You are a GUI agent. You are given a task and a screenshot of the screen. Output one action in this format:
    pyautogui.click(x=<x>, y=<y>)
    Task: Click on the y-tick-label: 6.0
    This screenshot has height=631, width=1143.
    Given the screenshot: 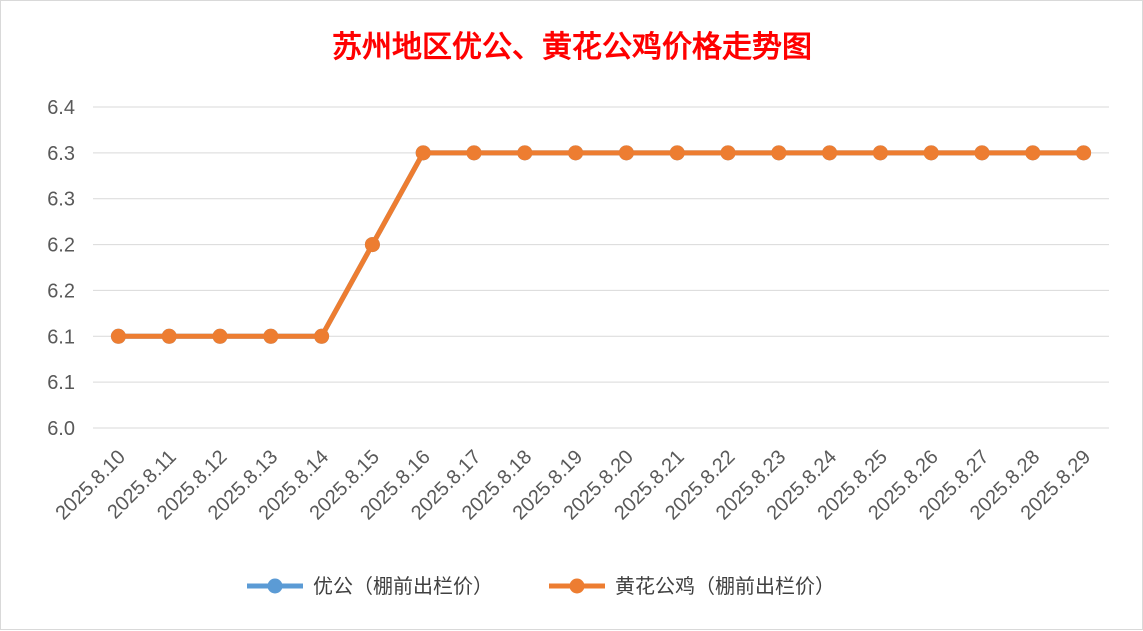 What is the action you would take?
    pyautogui.click(x=61, y=429)
    